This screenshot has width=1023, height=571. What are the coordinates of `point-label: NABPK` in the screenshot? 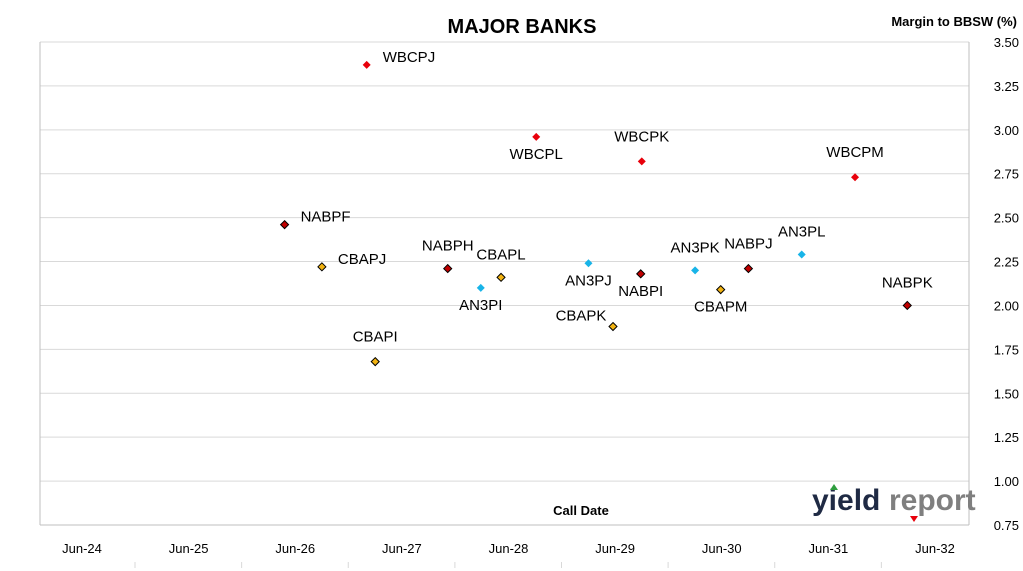 It's located at (907, 282).